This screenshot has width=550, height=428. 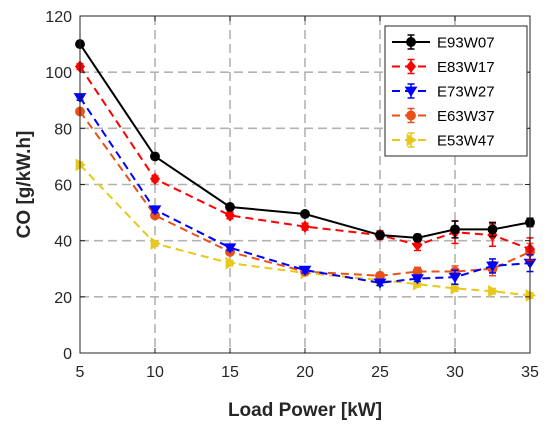 I want to click on legend: E93W07 E83W17 E73W27 E63W37 E53W47, so click(x=456, y=91).